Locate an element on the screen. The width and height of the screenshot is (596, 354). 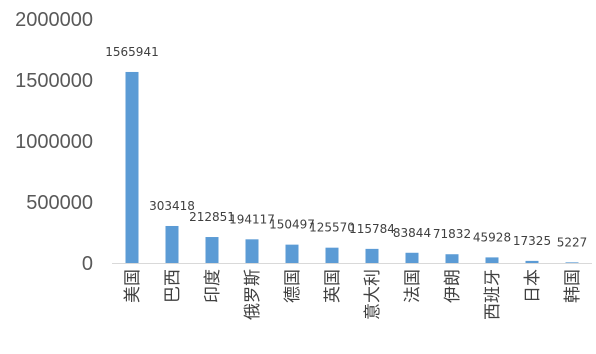
y-axis-ticks: 0 500000 1000000 1500000 2000000 is located at coordinates (54, 142).